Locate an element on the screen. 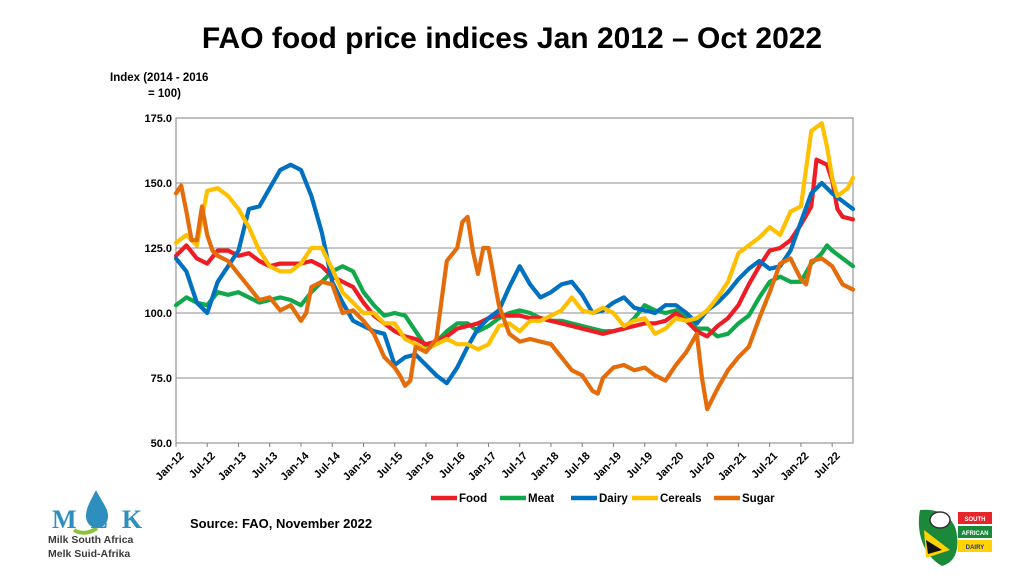  milk-drop-logo-icon: MLK is located at coordinates (104, 512).